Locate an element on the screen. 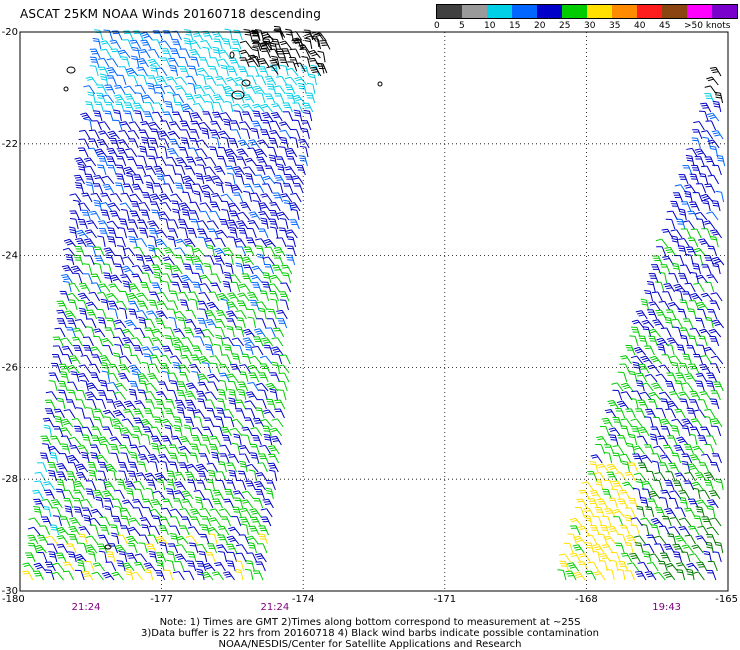 The width and height of the screenshot is (740, 650). legend-colorbar is located at coordinates (587, 11).